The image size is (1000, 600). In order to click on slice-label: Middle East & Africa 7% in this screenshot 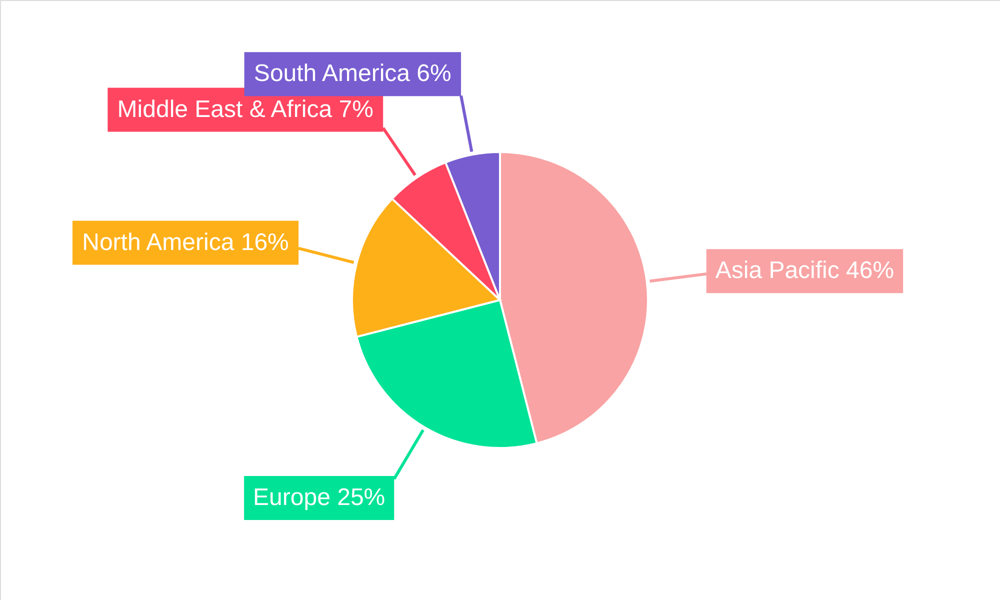, I will do `click(245, 109)`.